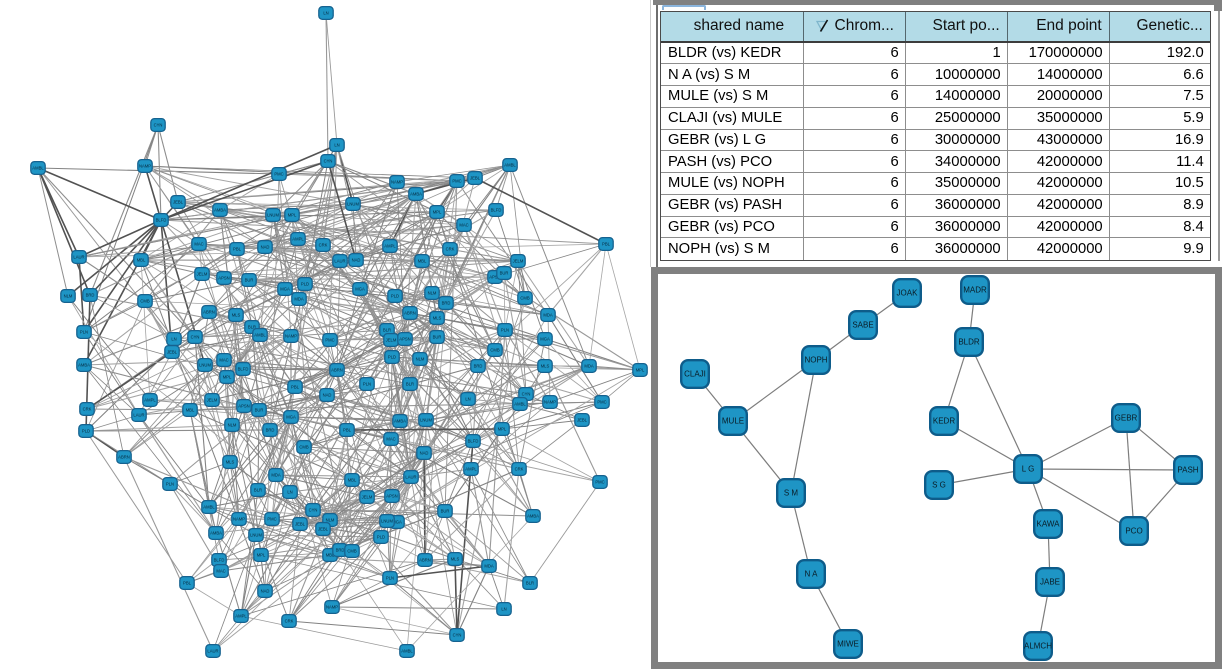 Image resolution: width=1222 pixels, height=669 pixels. I want to click on svg-text: S M, so click(791, 493).